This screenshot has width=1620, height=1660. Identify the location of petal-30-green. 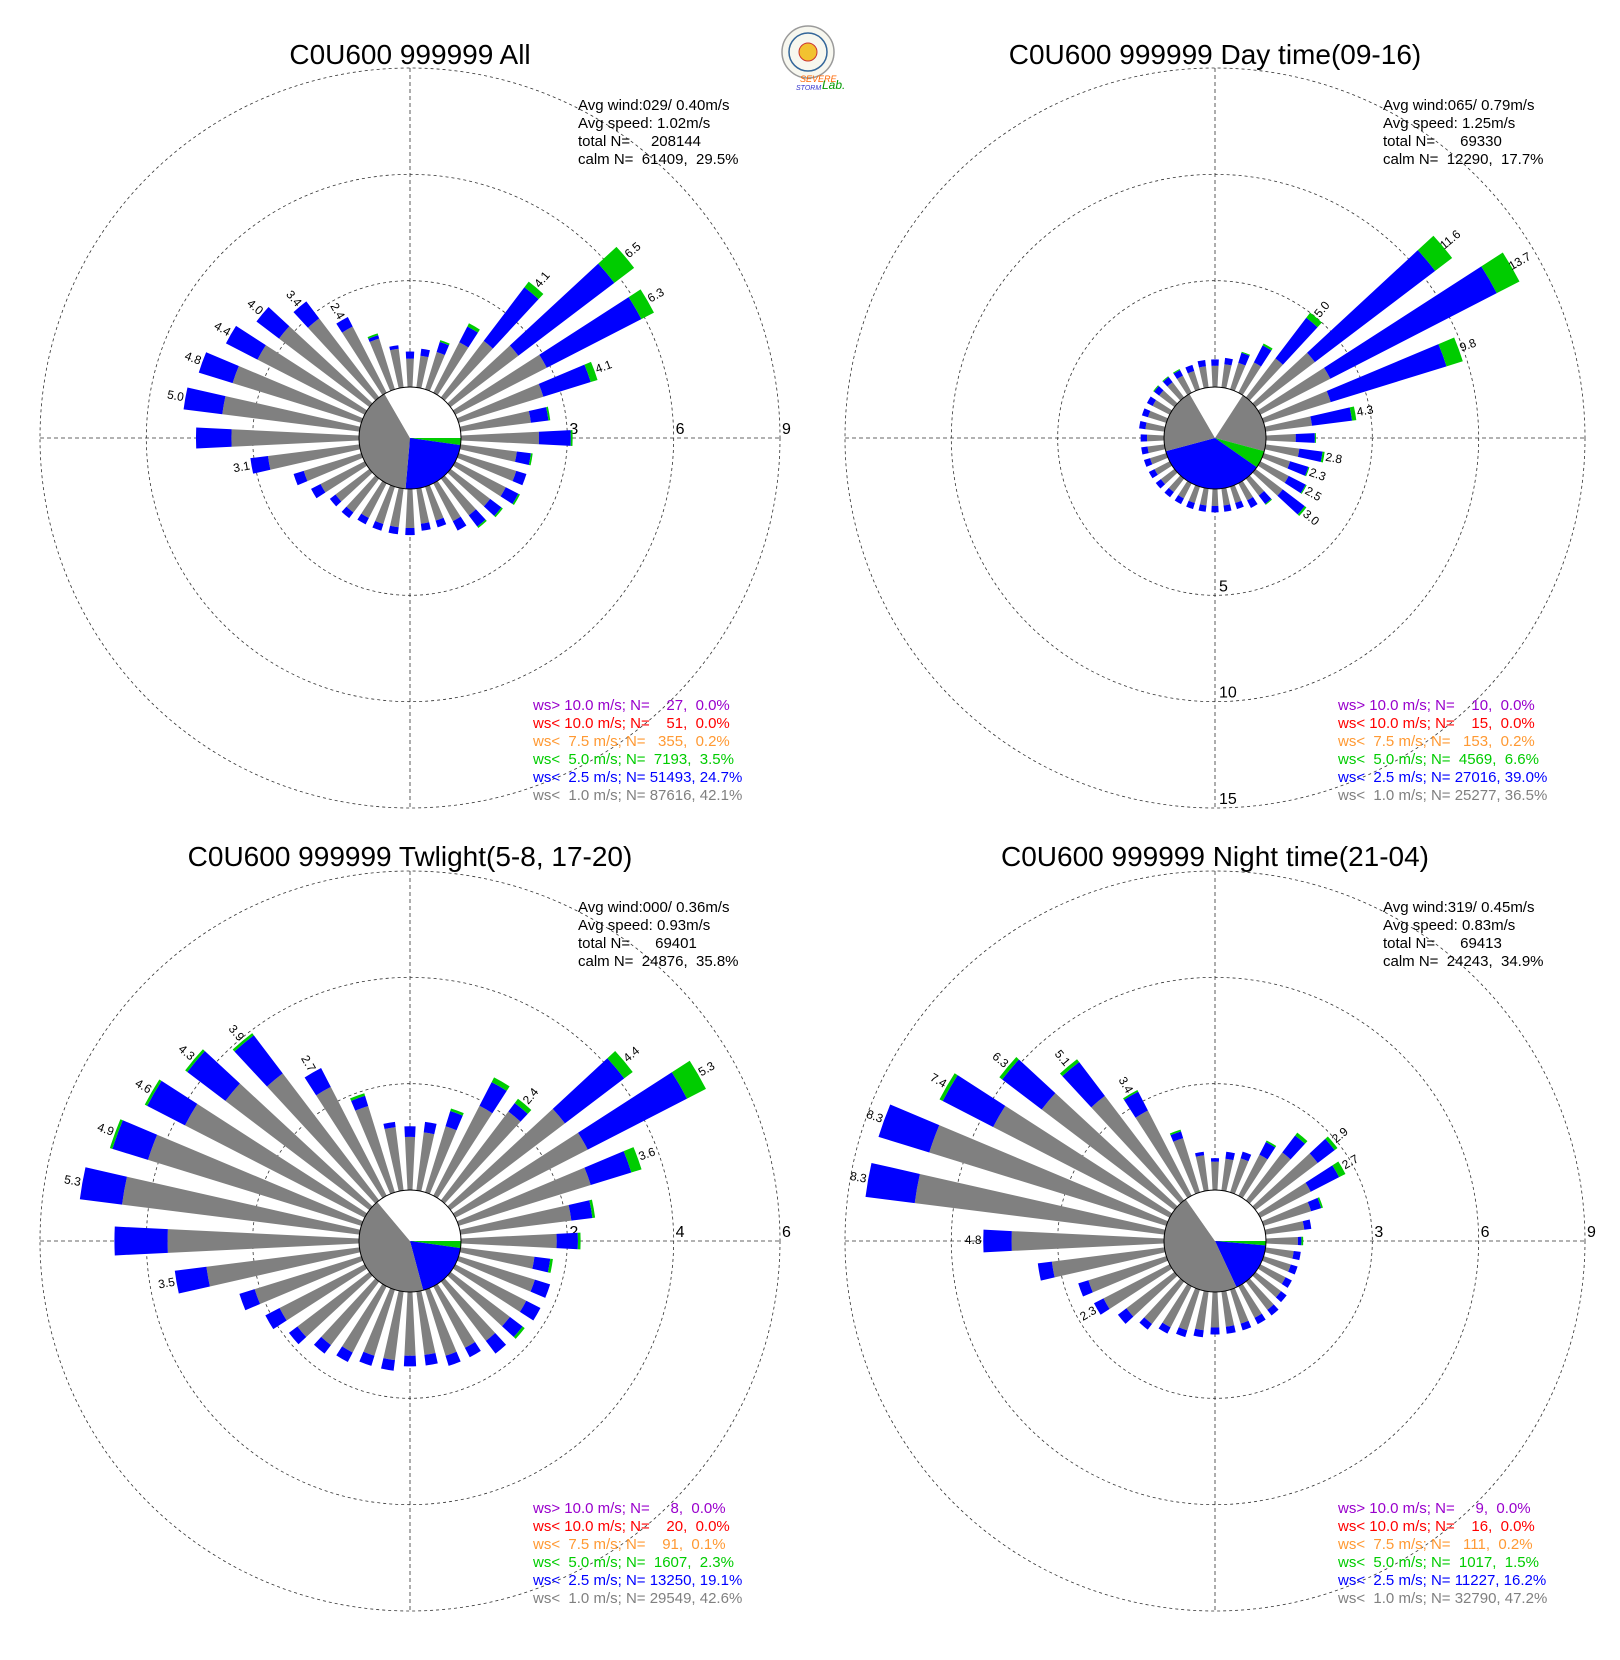
(1271, 1144).